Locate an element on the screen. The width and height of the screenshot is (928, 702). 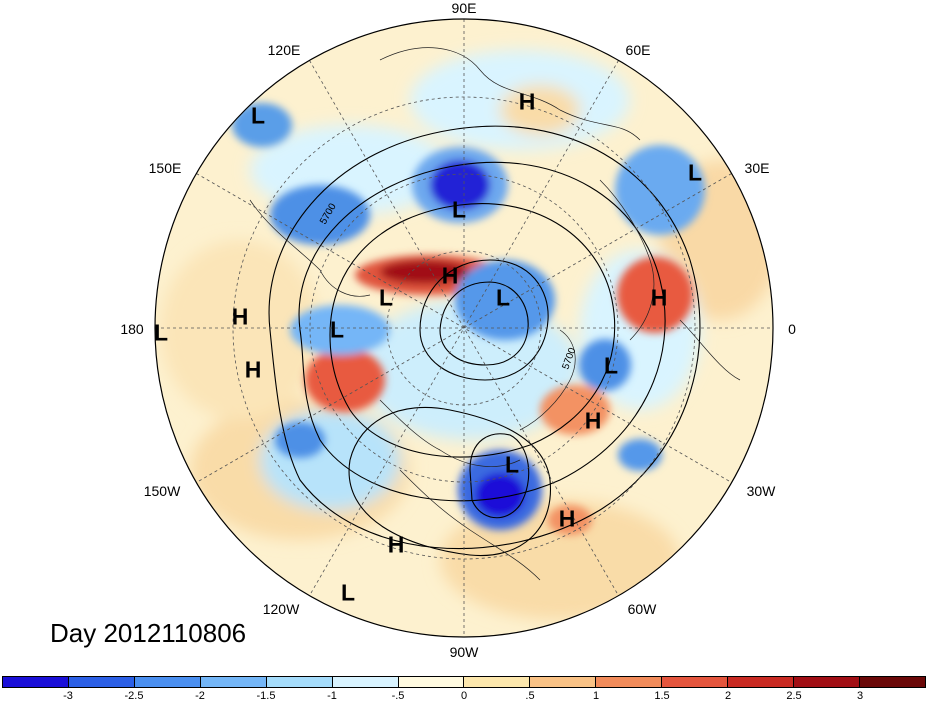
coast-europe is located at coordinates (627, 260).